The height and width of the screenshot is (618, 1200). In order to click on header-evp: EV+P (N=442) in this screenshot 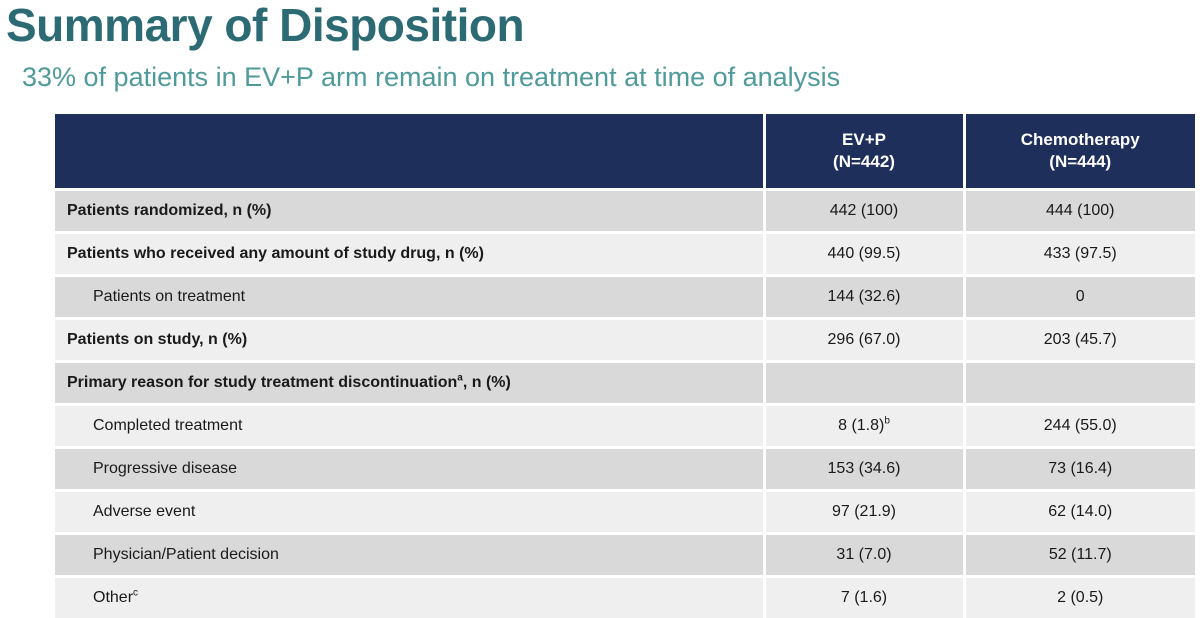, I will do `click(864, 152)`.